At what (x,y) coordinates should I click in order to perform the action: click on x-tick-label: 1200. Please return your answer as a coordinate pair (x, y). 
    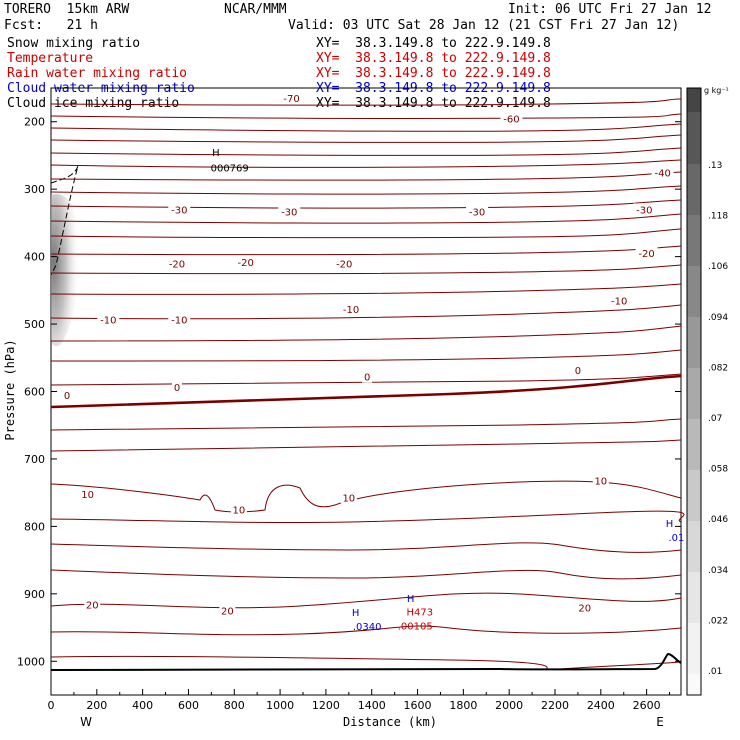
    Looking at the image, I should click on (326, 705).